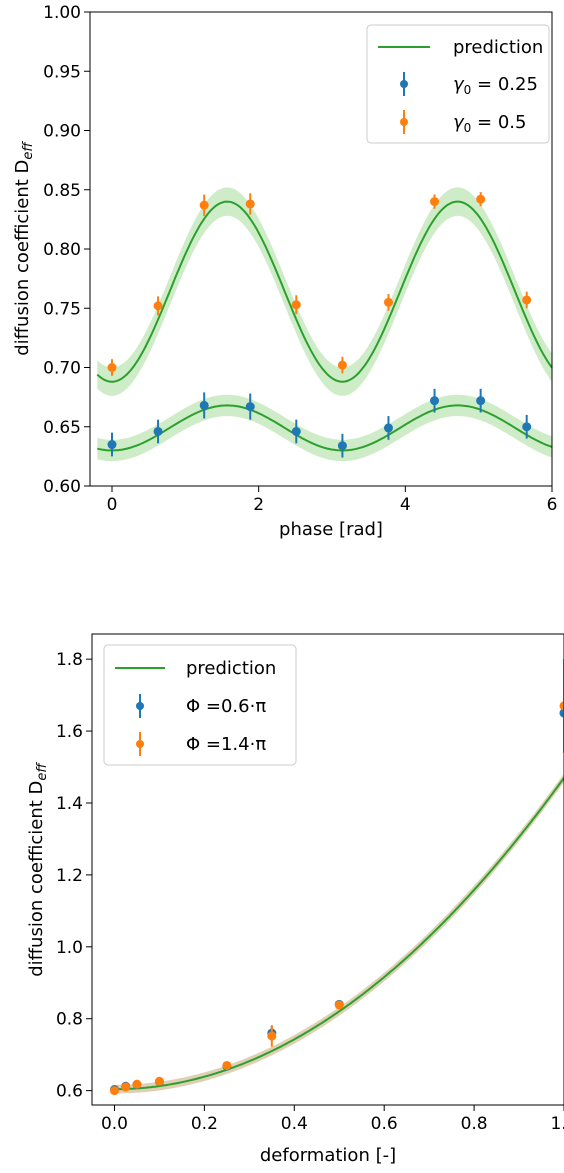 The height and width of the screenshot is (1173, 564). Describe the element at coordinates (294, 1124) in the screenshot. I see `x-tick-label: 0.4` at that location.